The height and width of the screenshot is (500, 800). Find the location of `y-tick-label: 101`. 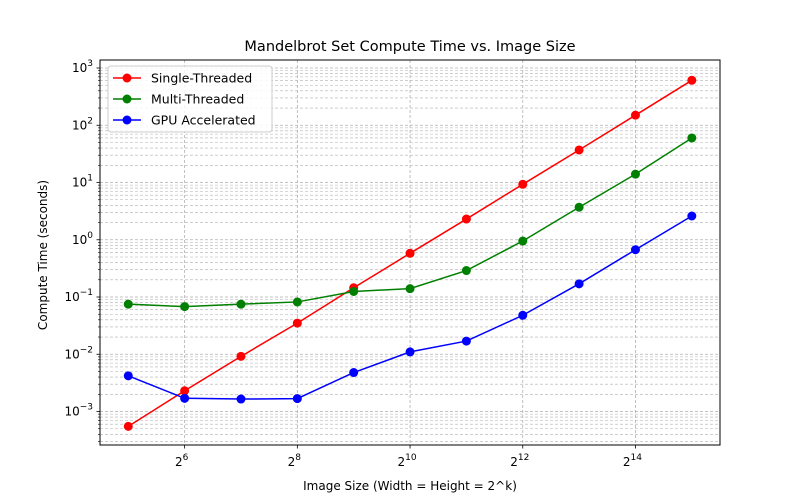

y-tick-label: 101 is located at coordinates (82, 182).